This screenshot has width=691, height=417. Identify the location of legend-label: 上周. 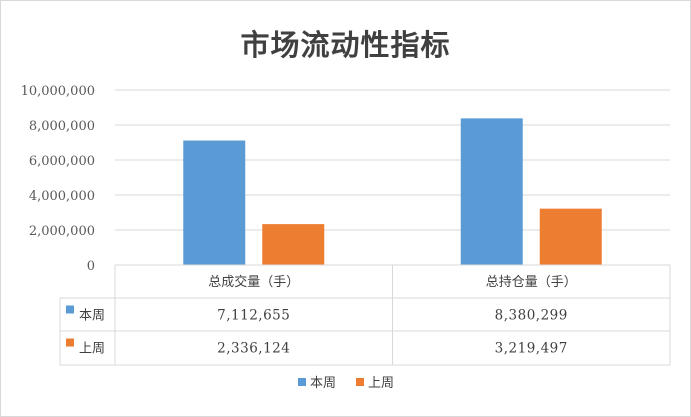
(381, 383).